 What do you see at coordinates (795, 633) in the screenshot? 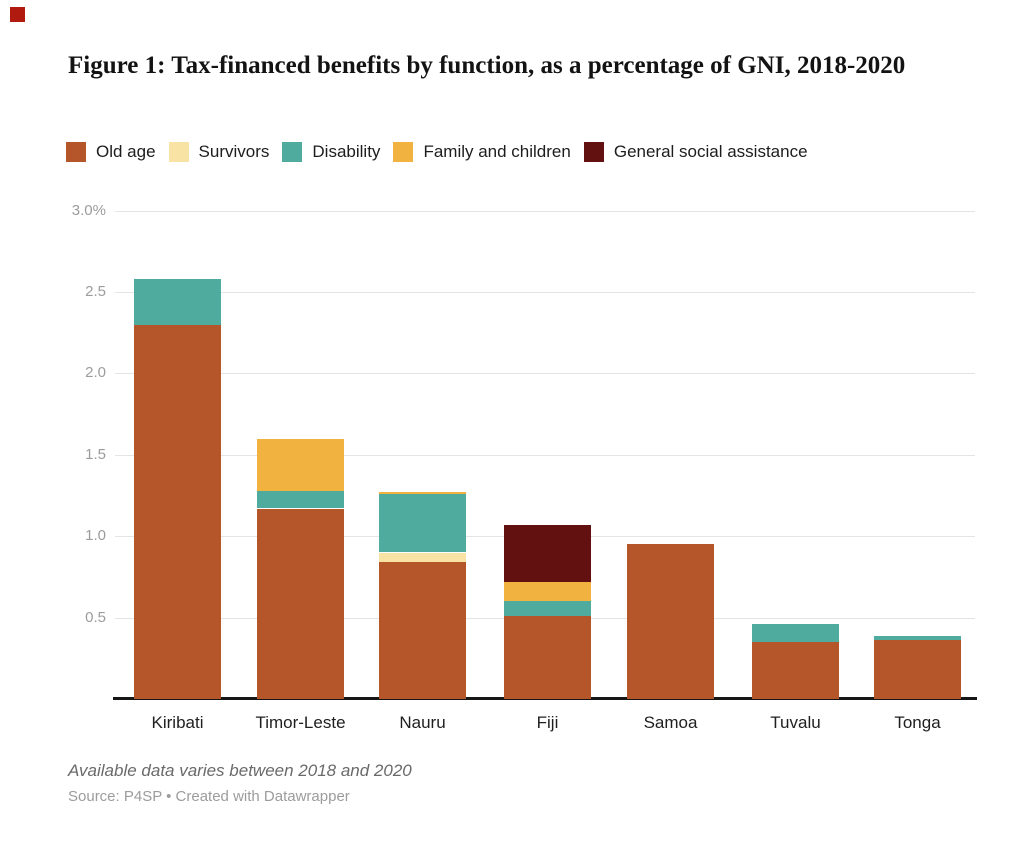
I see `bar-segment-tuvalu-disability` at bounding box center [795, 633].